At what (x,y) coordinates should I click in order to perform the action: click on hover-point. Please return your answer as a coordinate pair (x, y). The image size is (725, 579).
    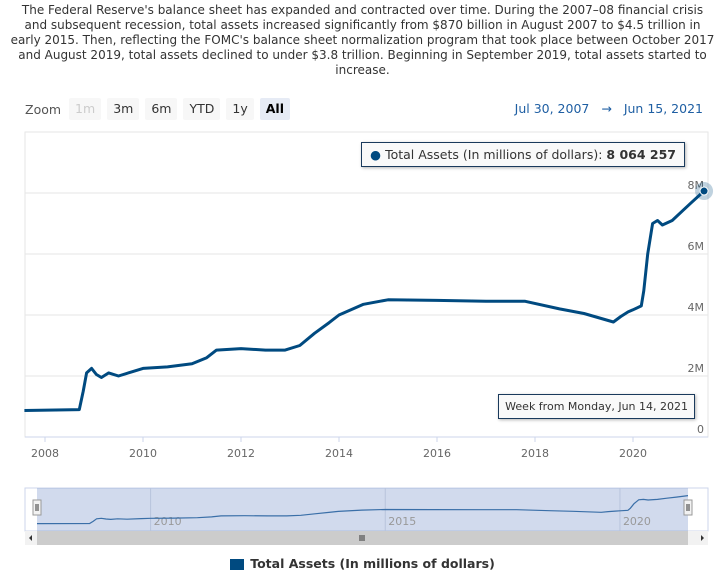
    Looking at the image, I should click on (704, 191).